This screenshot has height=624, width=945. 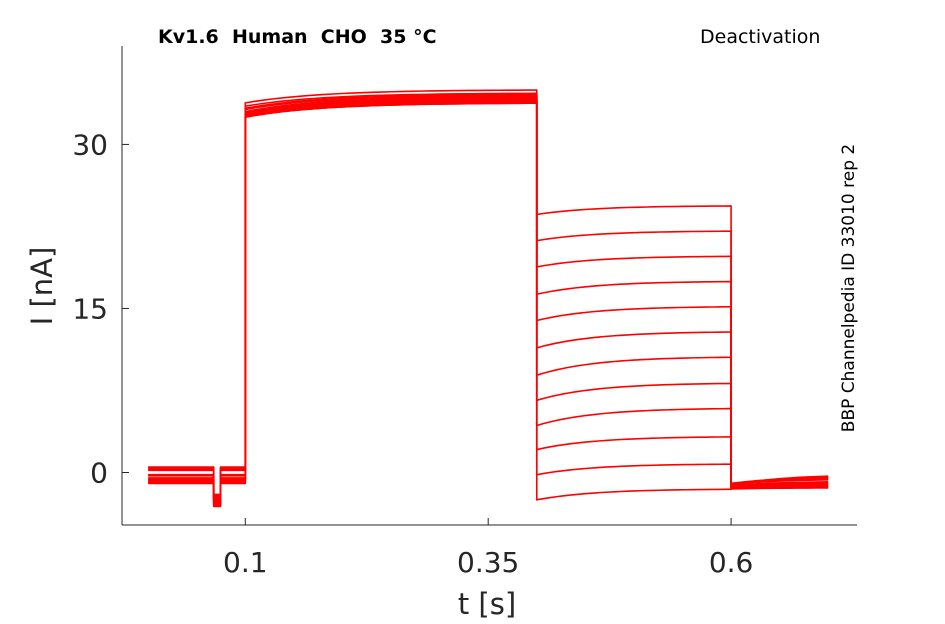 What do you see at coordinates (42, 286) in the screenshot?
I see `y-axis-label: I [nA]` at bounding box center [42, 286].